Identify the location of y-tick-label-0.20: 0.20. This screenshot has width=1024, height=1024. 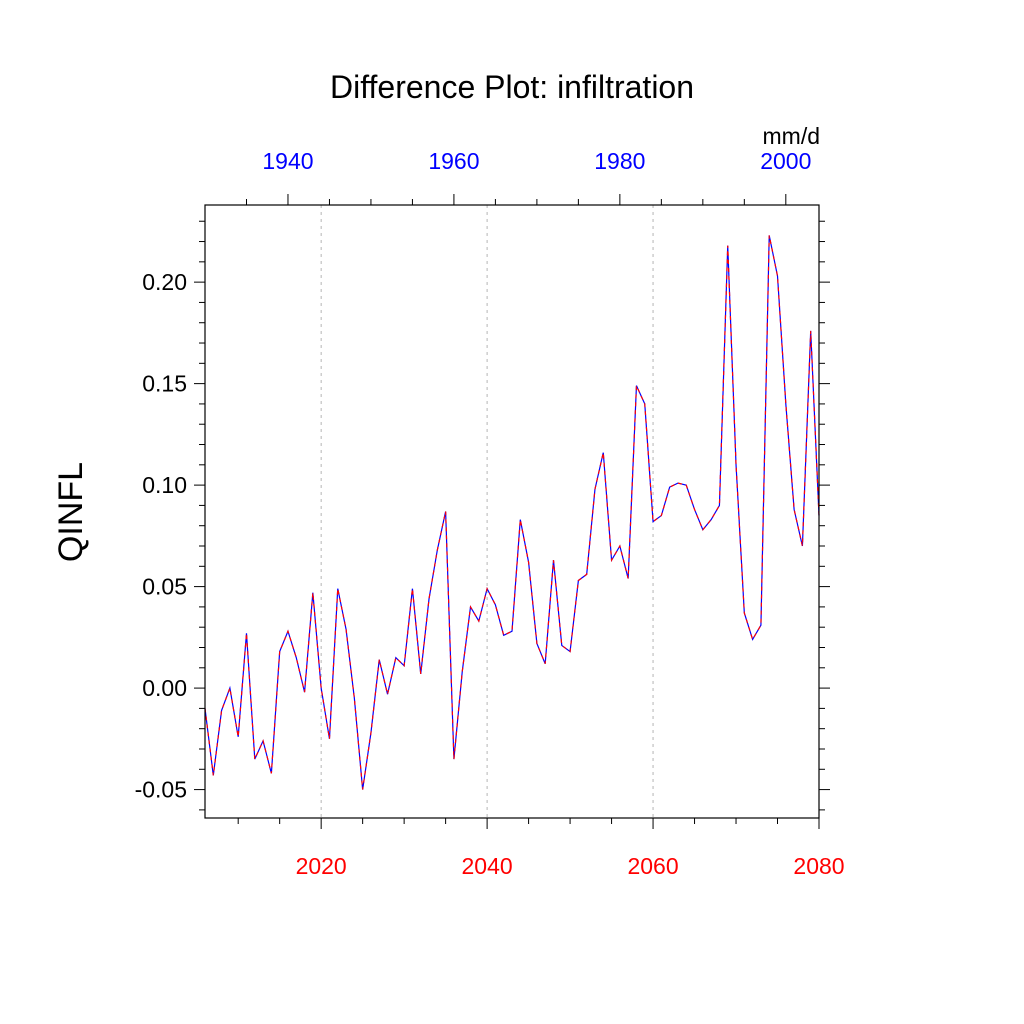
(164, 282).